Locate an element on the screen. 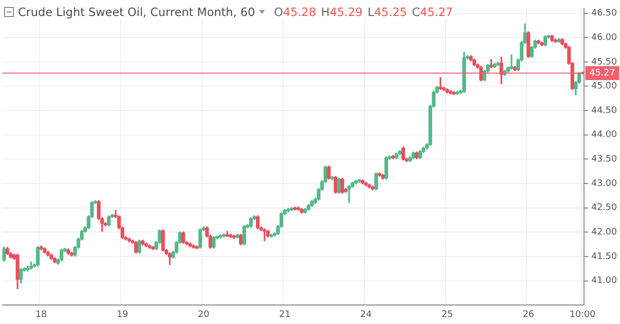 The image size is (620, 324). y-tick-label: 43.00 is located at coordinates (604, 183).